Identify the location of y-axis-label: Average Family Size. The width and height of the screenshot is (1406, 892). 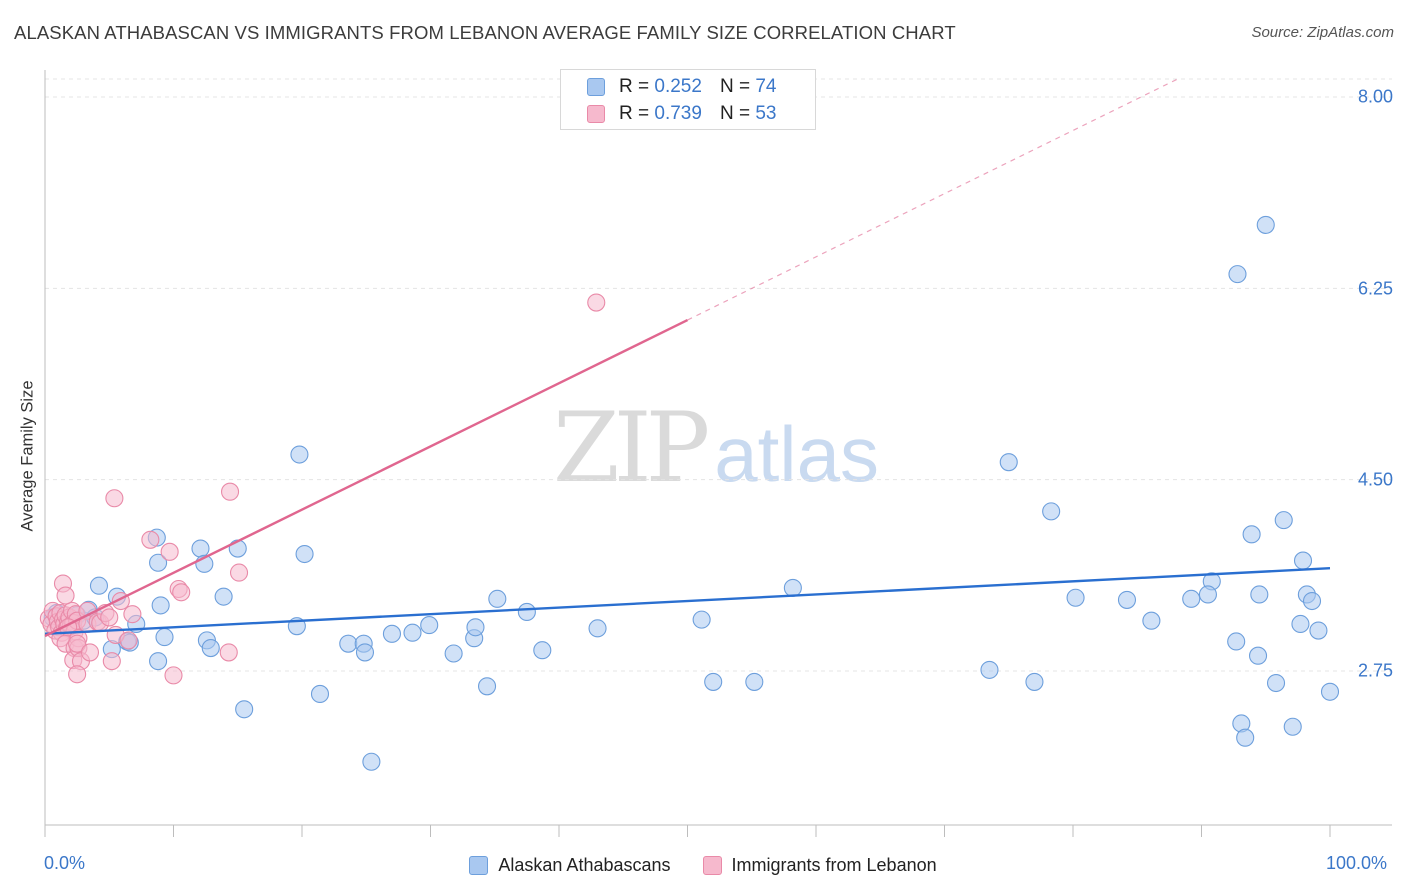
(27, 456).